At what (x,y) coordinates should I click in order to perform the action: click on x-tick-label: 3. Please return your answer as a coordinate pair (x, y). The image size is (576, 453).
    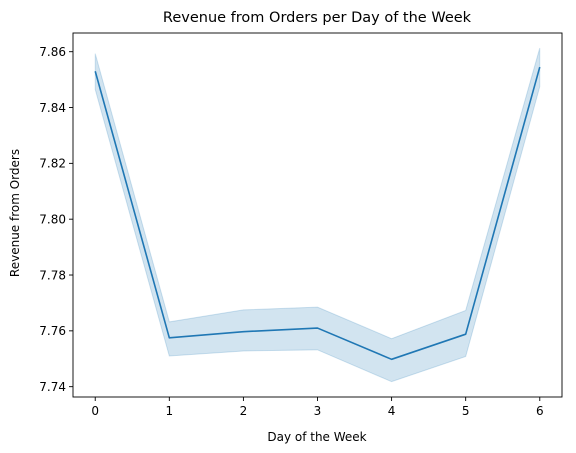
    Looking at the image, I should click on (318, 411).